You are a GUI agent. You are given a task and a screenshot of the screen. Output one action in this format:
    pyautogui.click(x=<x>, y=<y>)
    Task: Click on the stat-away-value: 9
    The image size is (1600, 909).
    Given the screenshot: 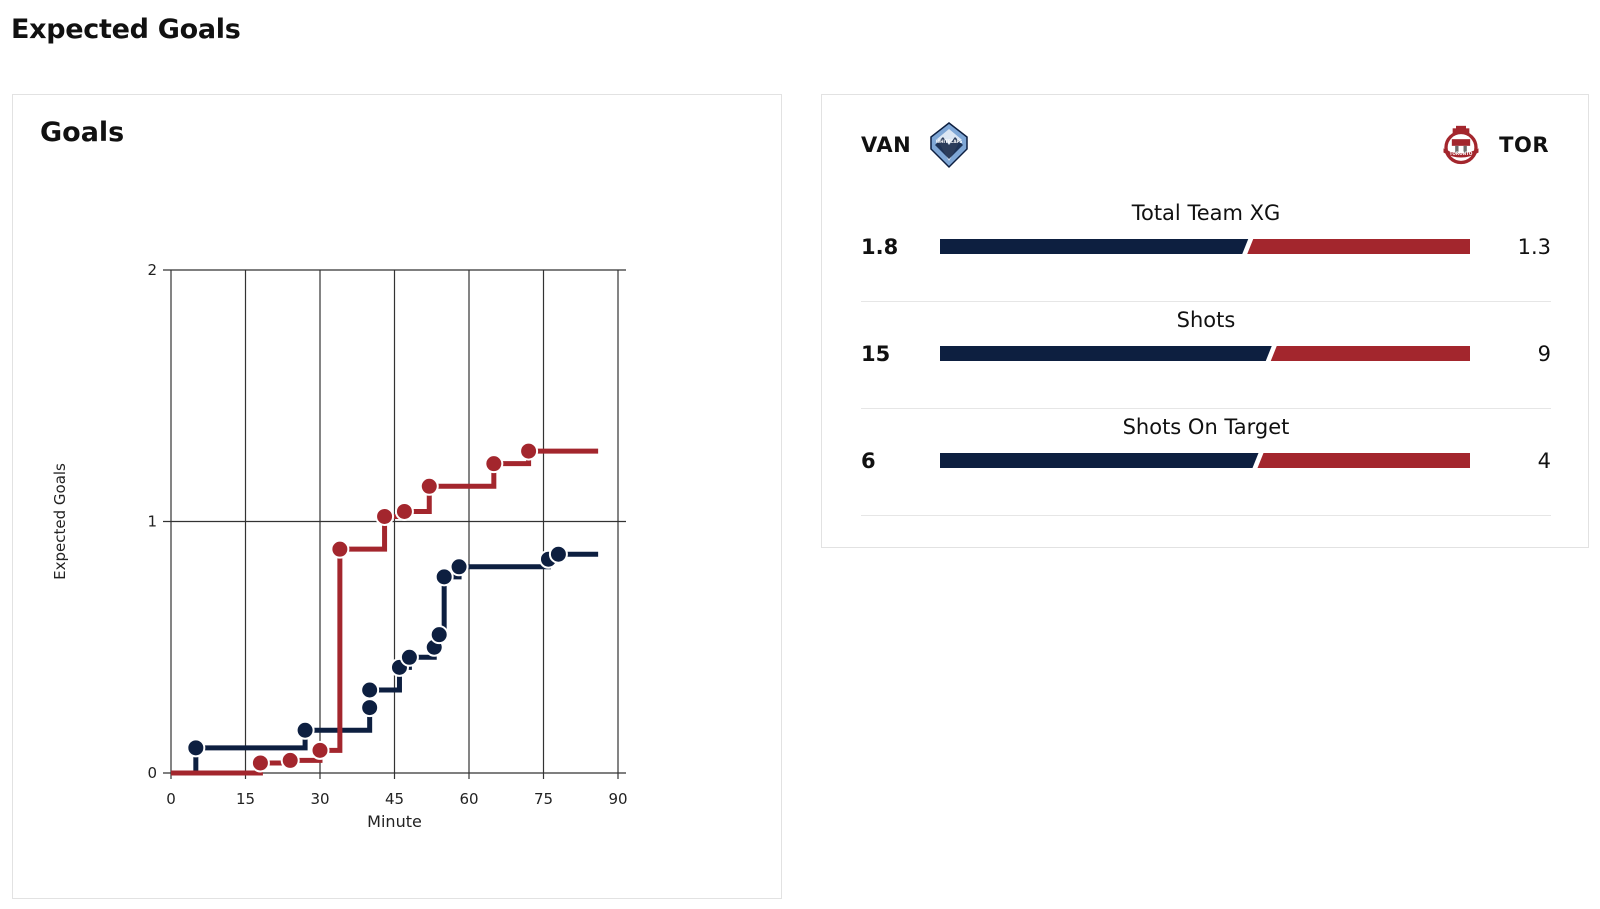 What is the action you would take?
    pyautogui.click(x=1544, y=354)
    